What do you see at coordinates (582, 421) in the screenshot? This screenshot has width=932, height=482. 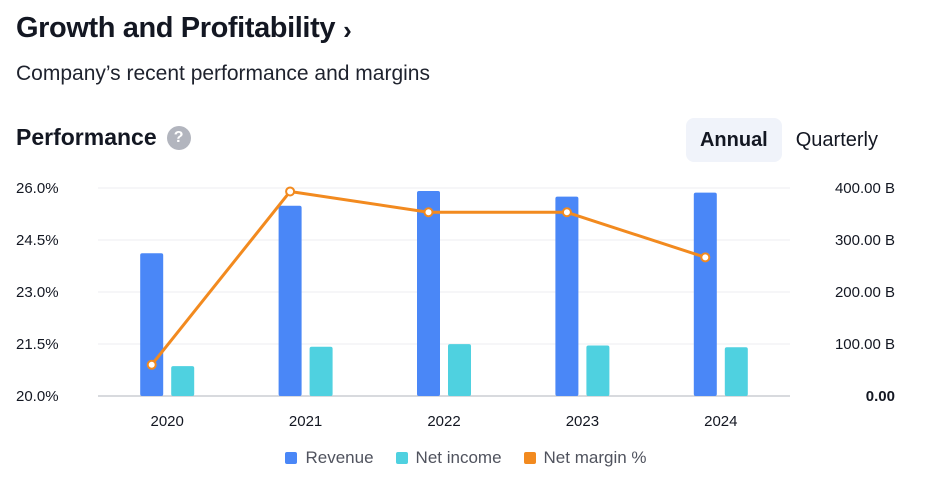 I see `x-tick-label: 2023` at bounding box center [582, 421].